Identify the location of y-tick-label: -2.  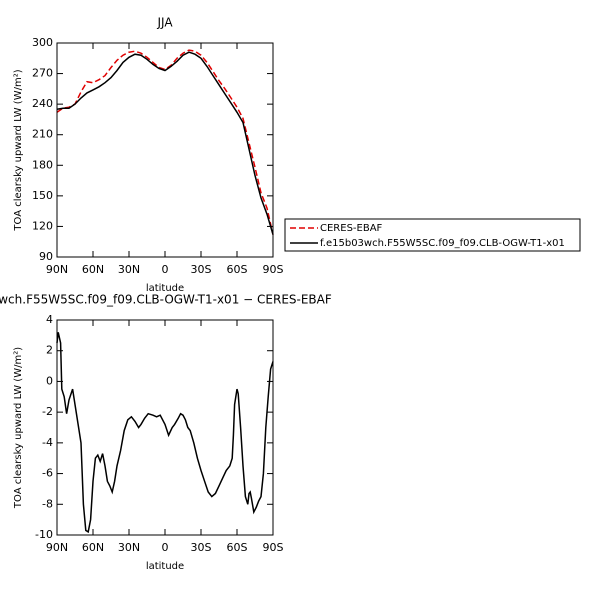
(47, 411).